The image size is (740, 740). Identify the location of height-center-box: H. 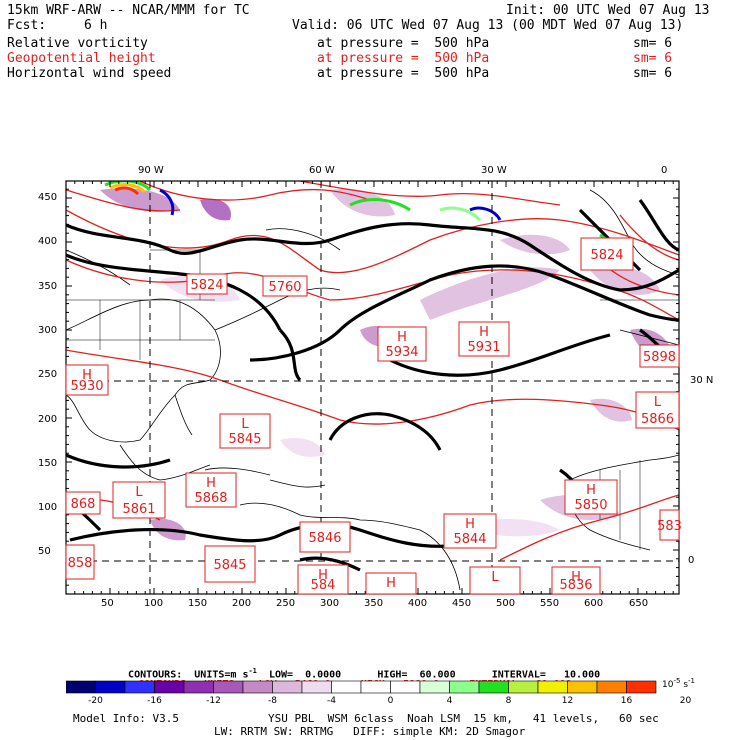
(391, 583).